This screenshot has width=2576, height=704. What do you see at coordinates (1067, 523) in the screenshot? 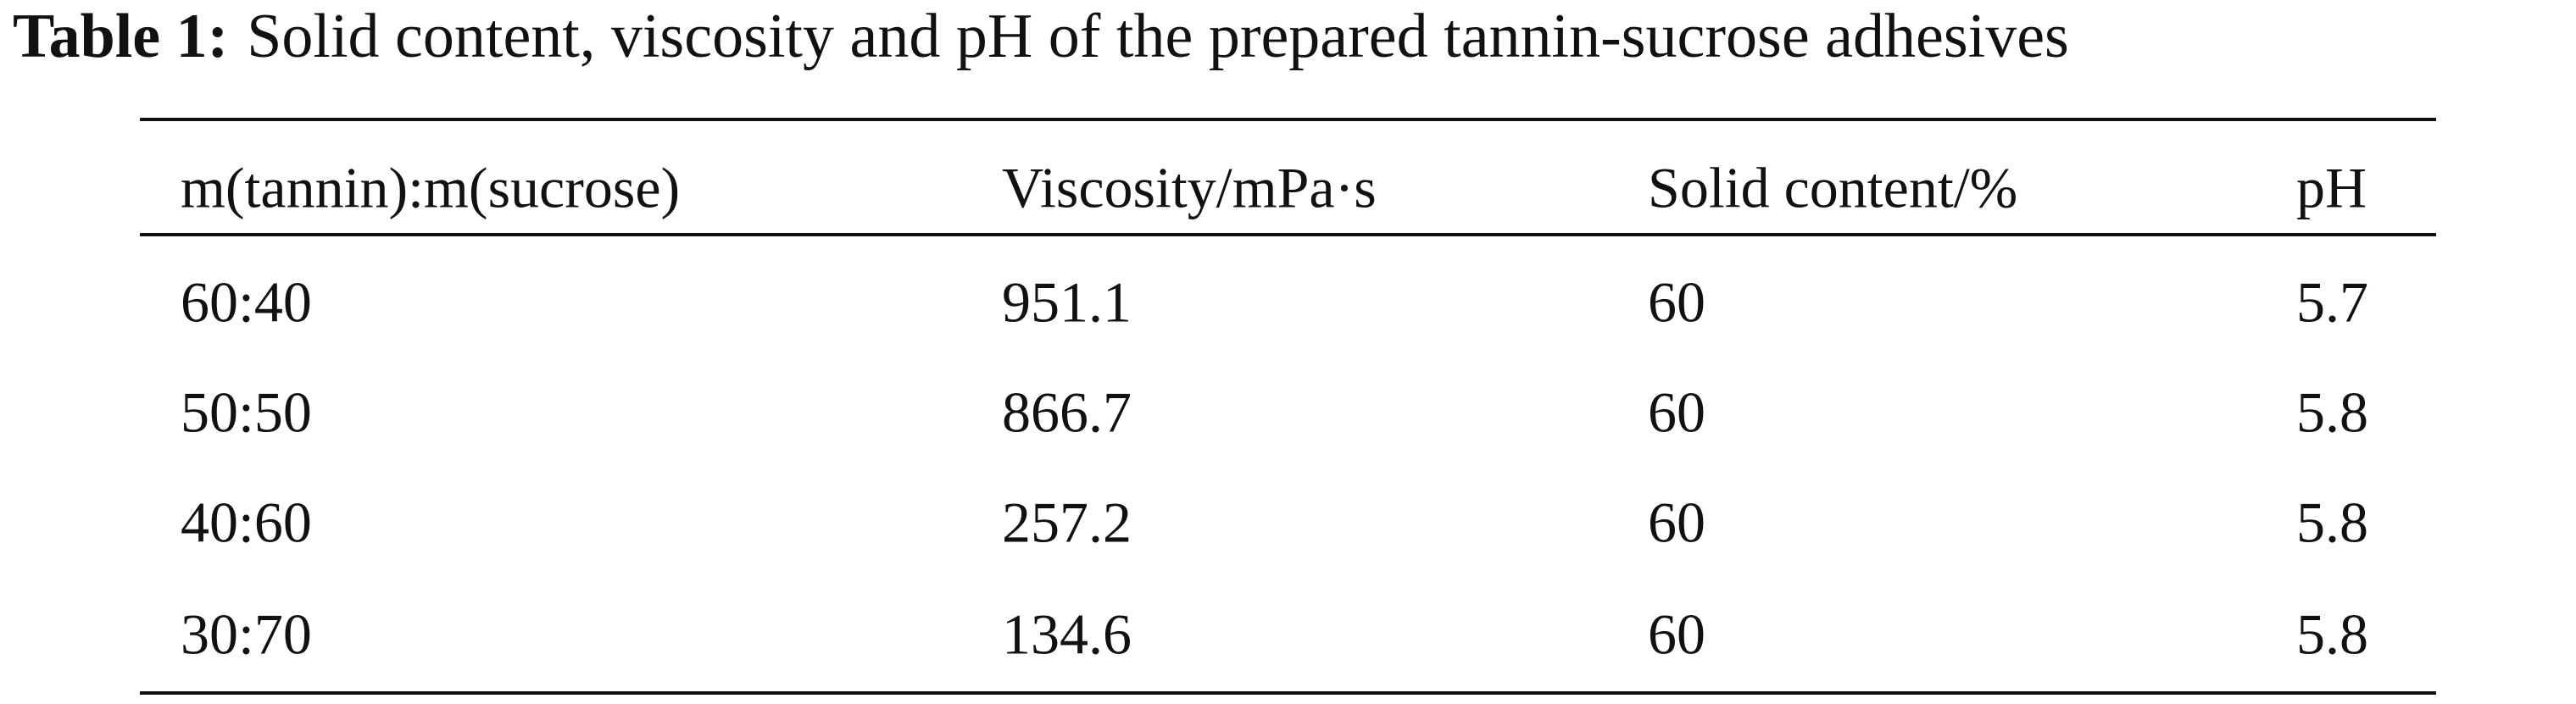
I see `table-cell: 257.2` at bounding box center [1067, 523].